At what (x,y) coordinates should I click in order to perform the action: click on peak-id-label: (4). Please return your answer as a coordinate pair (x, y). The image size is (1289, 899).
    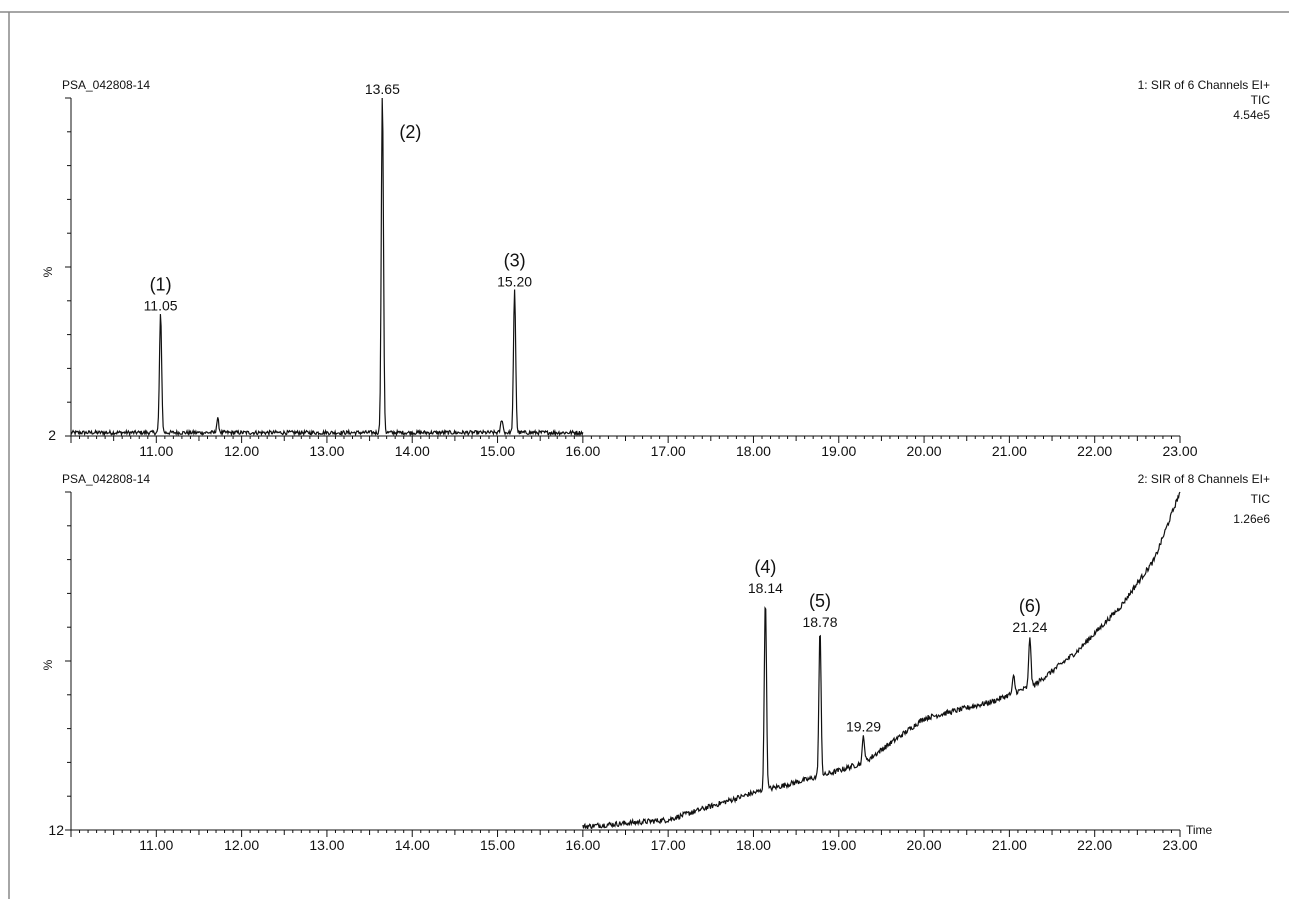
    Looking at the image, I should click on (765, 567).